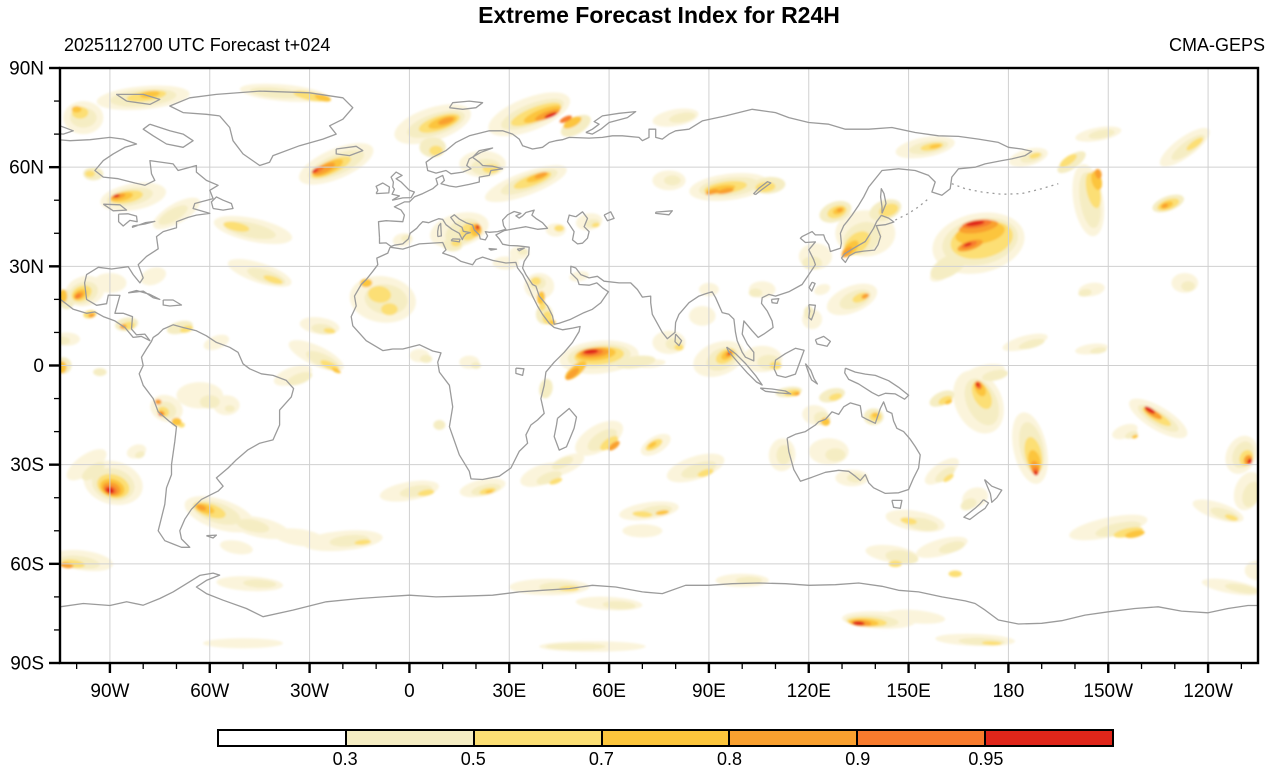  What do you see at coordinates (144, 295) in the screenshot?
I see `coastline-cuba` at bounding box center [144, 295].